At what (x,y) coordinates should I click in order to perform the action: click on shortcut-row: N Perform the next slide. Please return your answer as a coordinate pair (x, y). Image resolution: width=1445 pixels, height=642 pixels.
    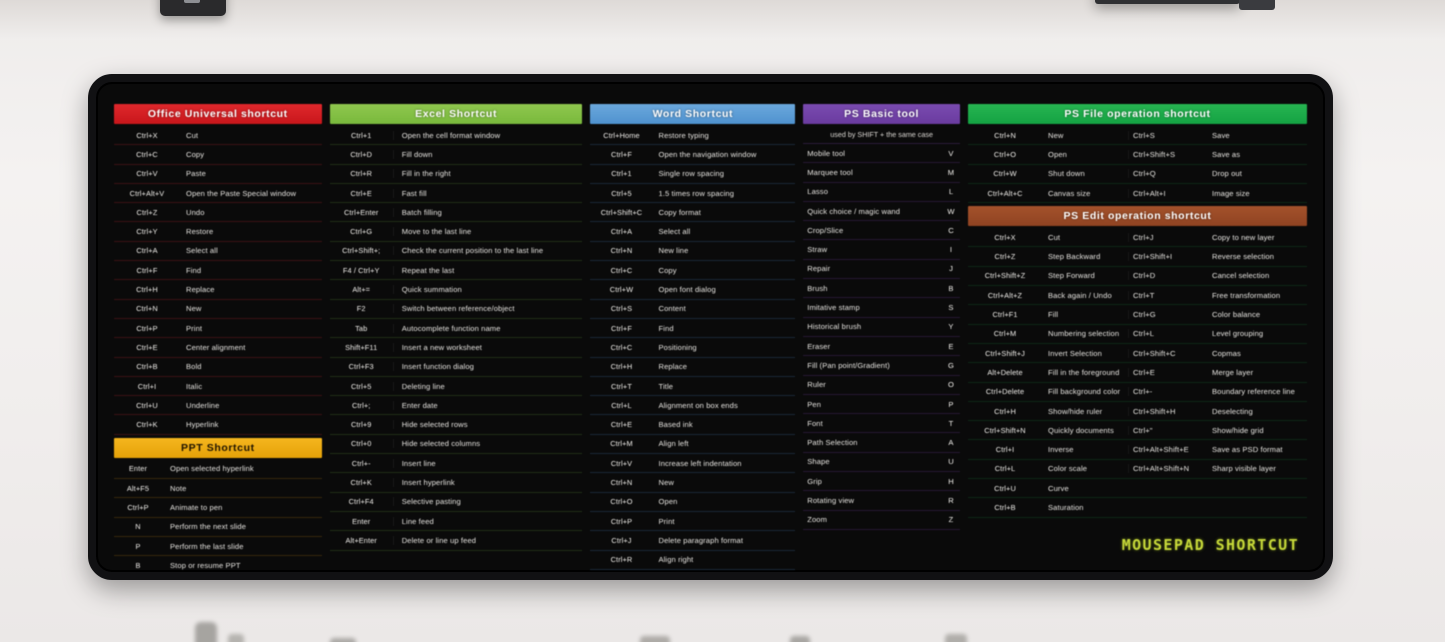
    Looking at the image, I should click on (218, 527).